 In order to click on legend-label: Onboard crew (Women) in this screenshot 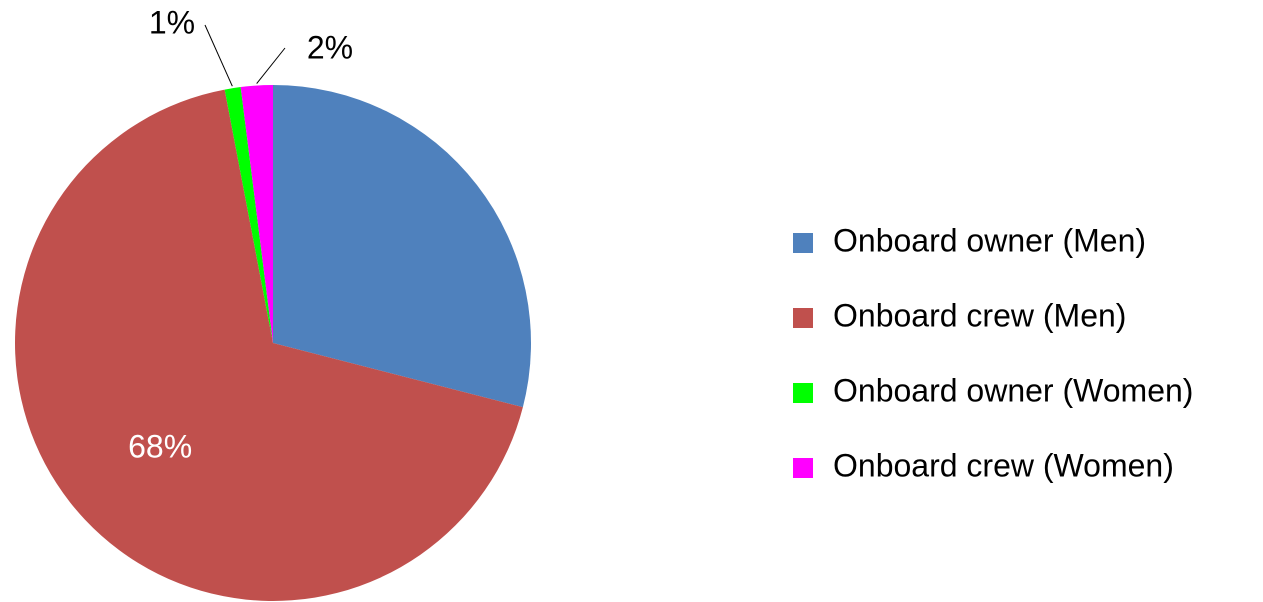, I will do `click(1003, 465)`.